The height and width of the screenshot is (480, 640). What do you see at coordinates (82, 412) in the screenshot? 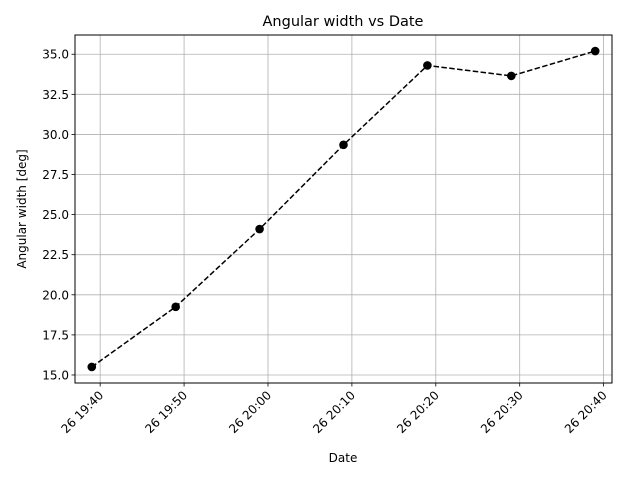
I see `x-tick-label: 26 19:40` at bounding box center [82, 412].